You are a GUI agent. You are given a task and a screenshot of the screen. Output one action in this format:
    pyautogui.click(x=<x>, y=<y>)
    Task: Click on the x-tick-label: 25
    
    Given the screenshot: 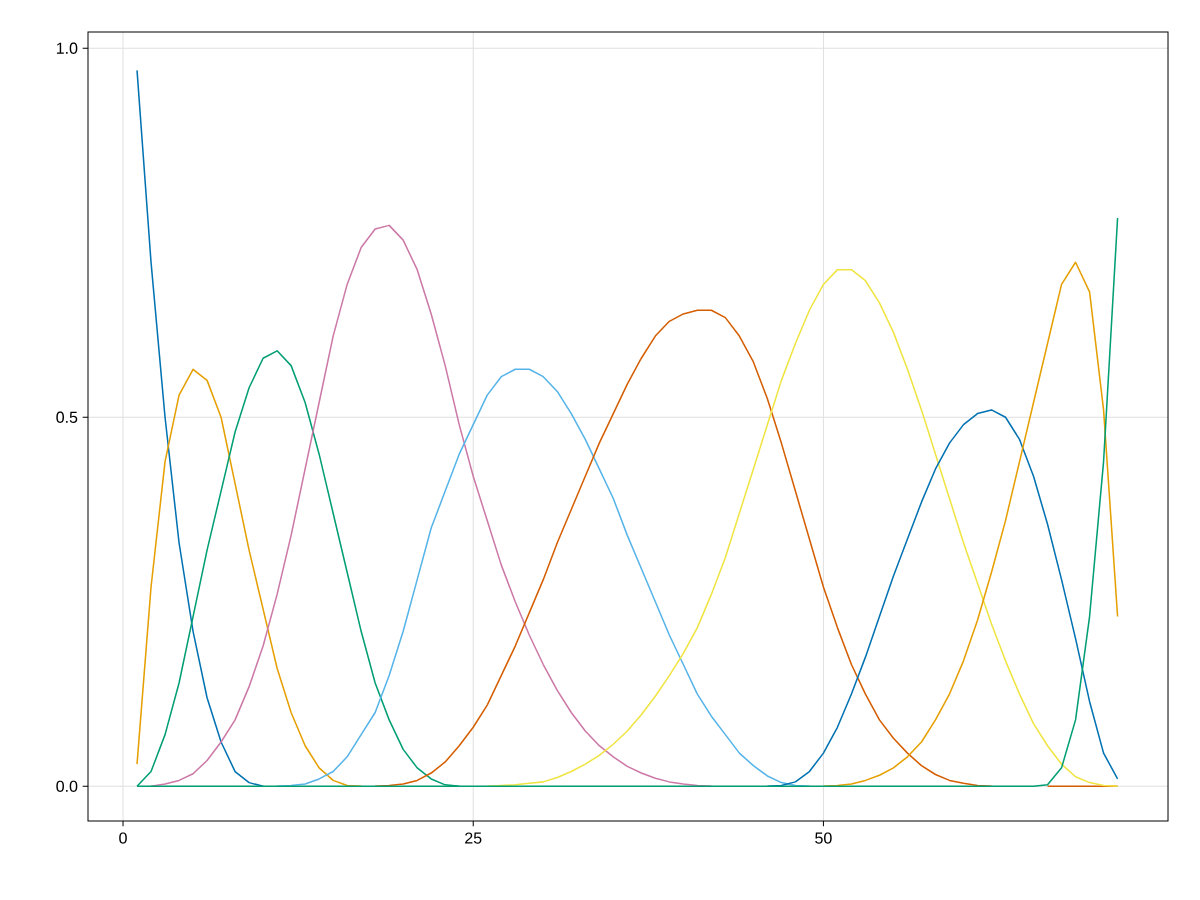 What is the action you would take?
    pyautogui.click(x=473, y=838)
    